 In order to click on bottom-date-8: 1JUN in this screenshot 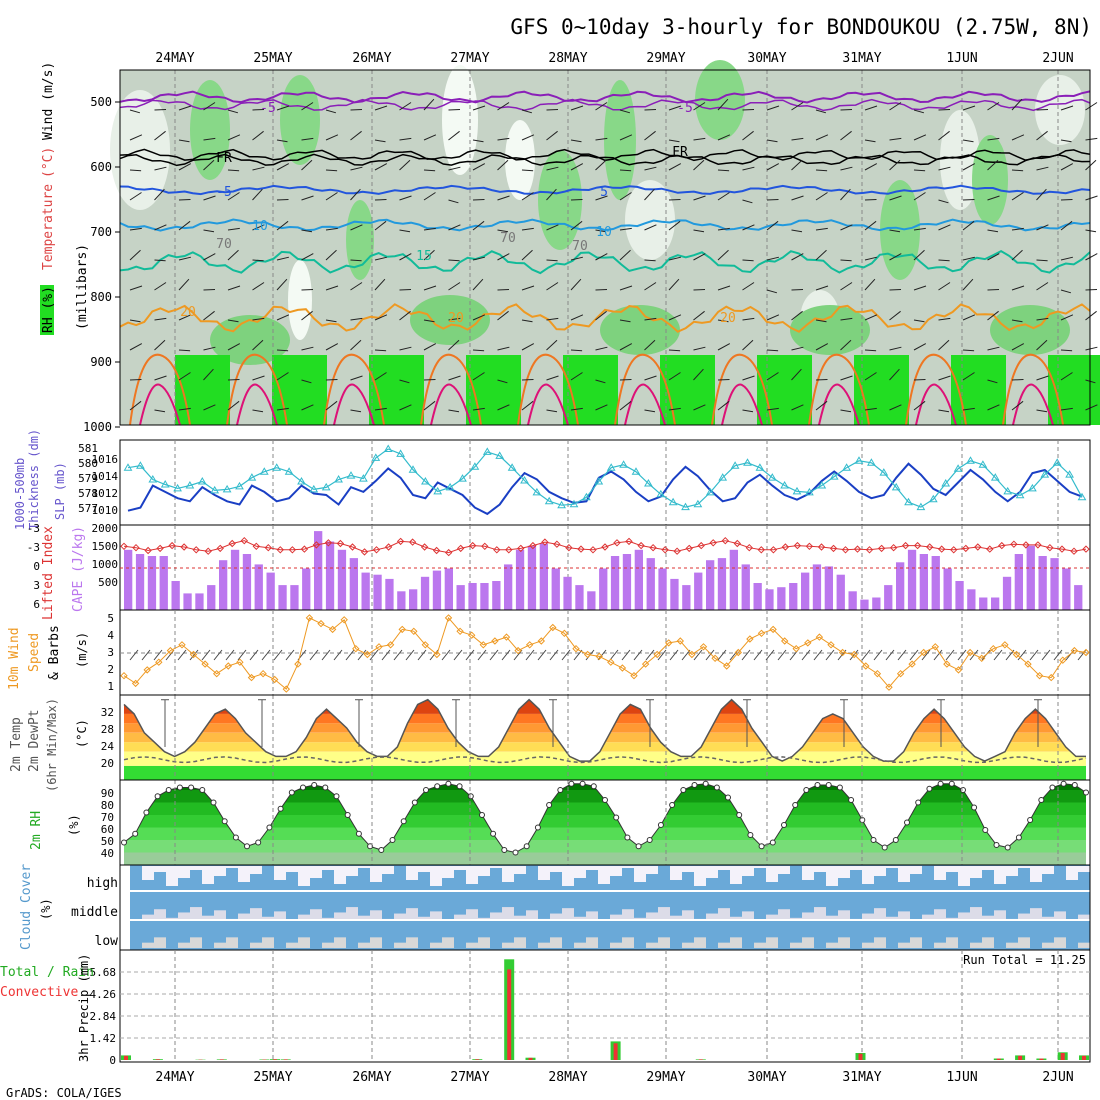, I will do `click(961, 1077)`.